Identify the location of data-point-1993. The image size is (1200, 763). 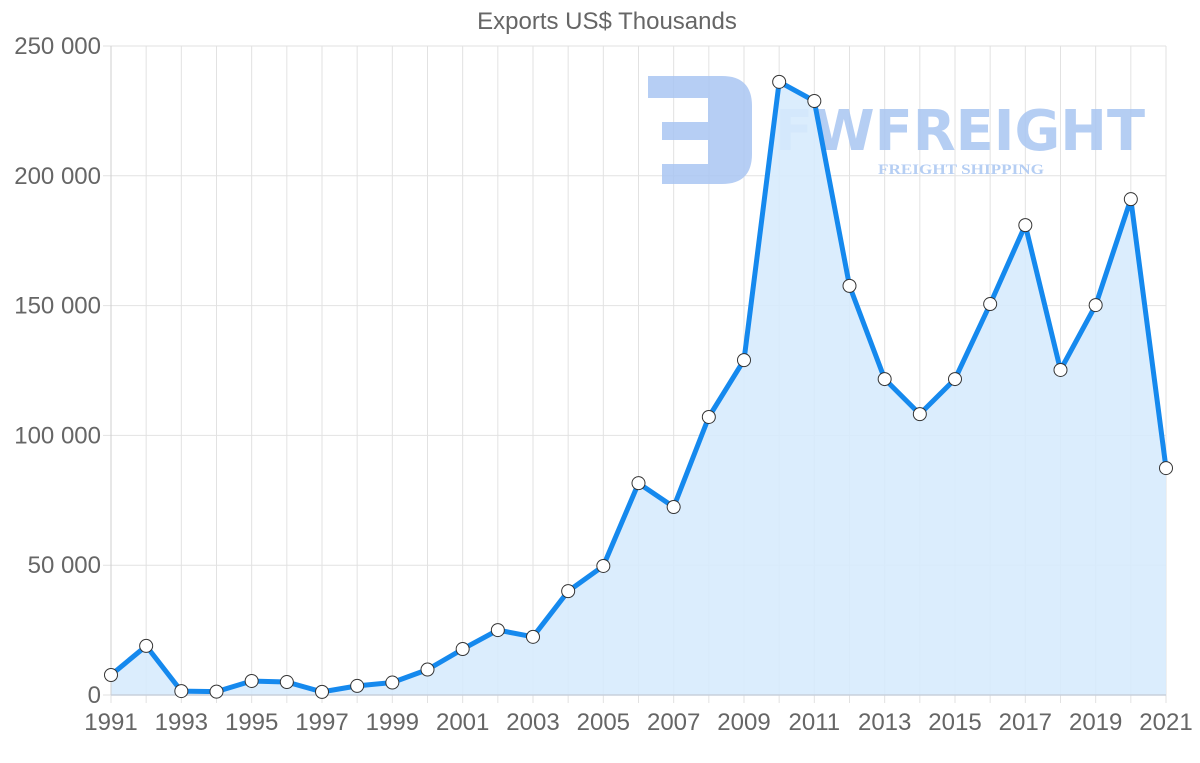
(181, 691).